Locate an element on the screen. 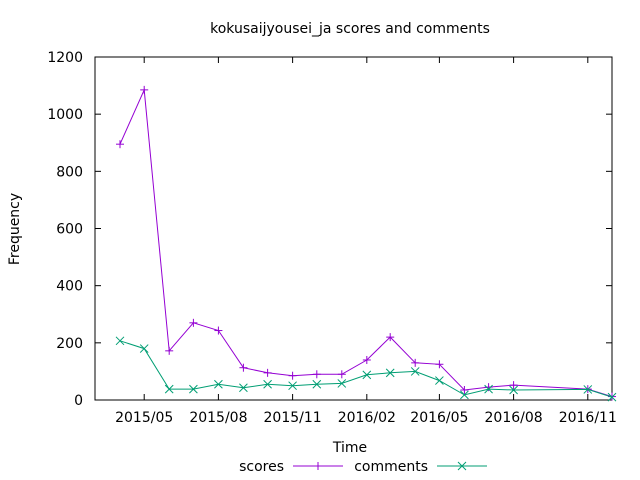  y-axis-label: Frequency is located at coordinates (15, 229).